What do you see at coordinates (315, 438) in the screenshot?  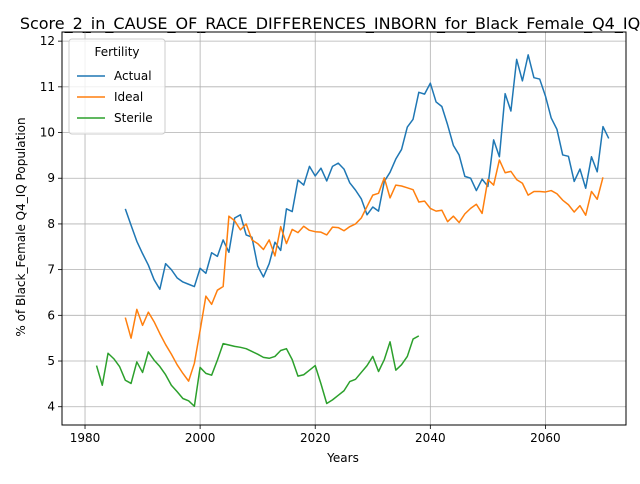 I see `x-tick-label: 2020` at bounding box center [315, 438].